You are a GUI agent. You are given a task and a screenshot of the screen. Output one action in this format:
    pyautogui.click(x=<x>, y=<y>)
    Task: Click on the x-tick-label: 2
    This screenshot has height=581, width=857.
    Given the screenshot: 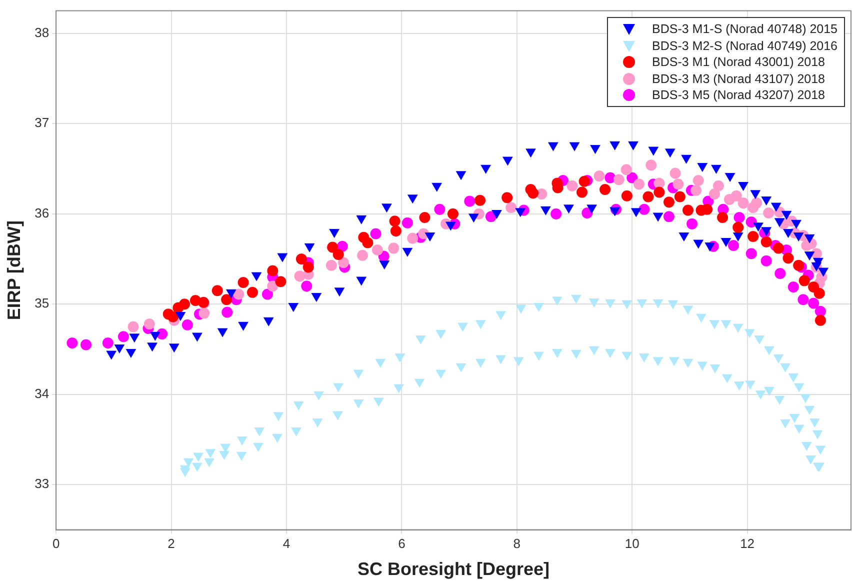 What is the action you would take?
    pyautogui.click(x=171, y=544)
    